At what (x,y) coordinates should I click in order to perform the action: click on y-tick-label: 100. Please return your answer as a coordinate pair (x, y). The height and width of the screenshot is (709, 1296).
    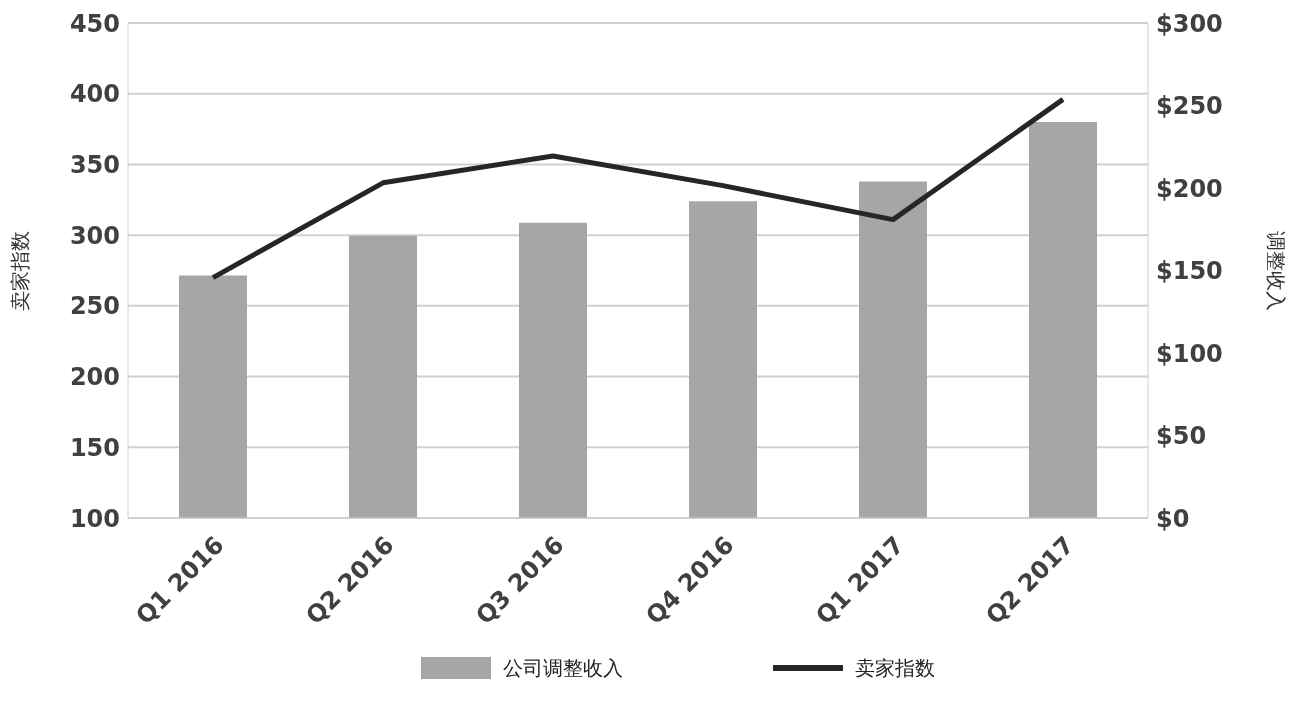
    Looking at the image, I should click on (94, 518).